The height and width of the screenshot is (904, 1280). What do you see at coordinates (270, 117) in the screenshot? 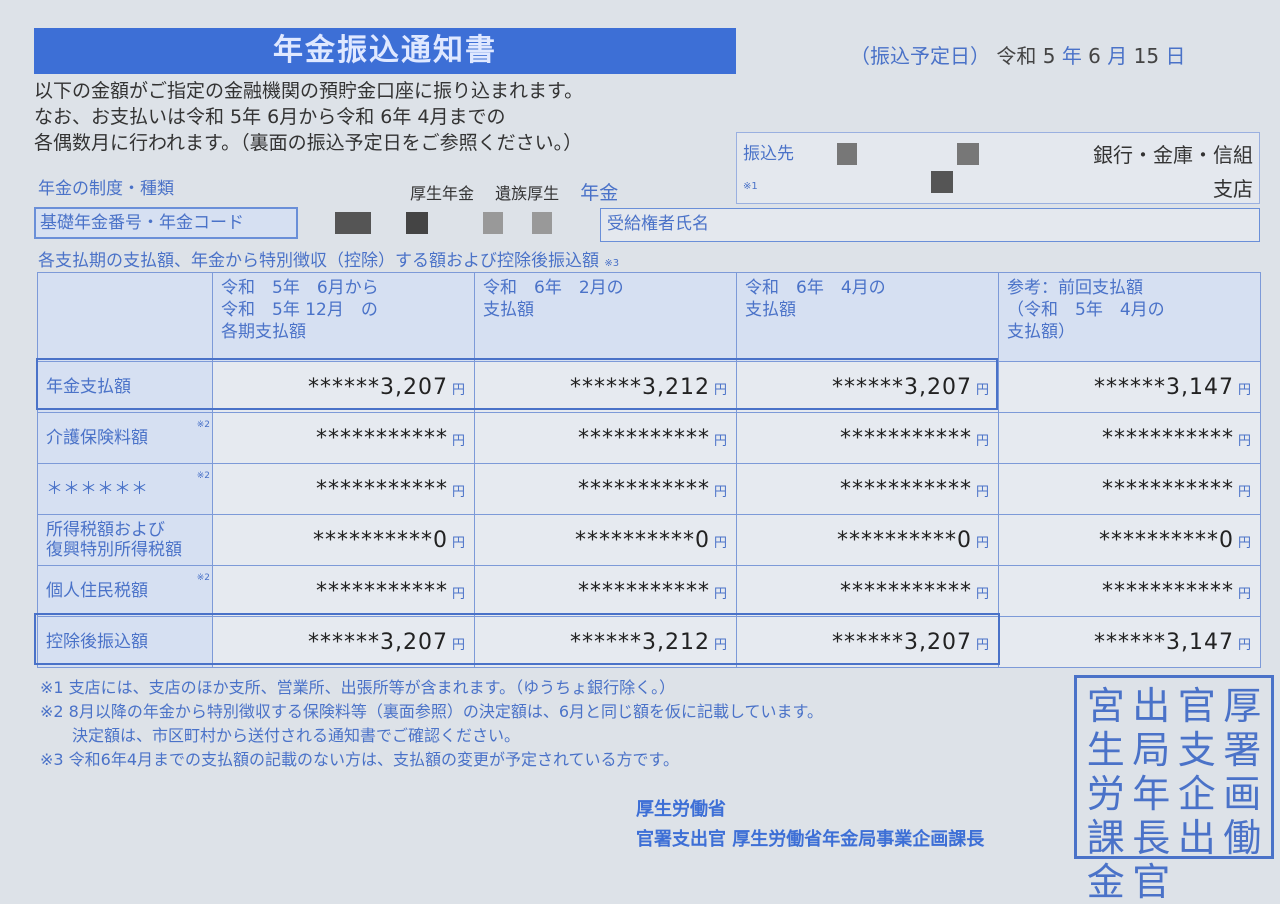
I see `intro-line: なお、お支払いは令和 5年 6月から令和 6年 4月までの` at bounding box center [270, 117].